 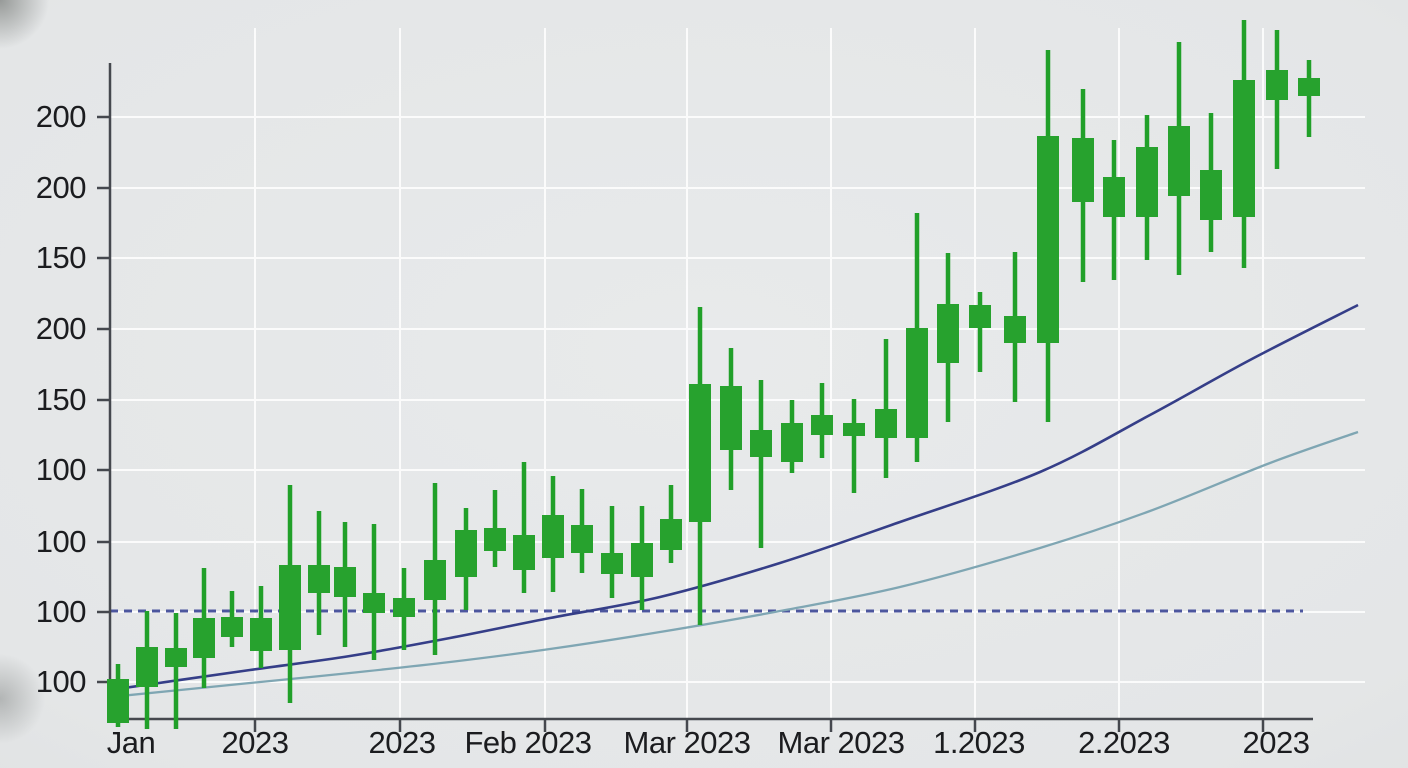 What do you see at coordinates (979, 742) in the screenshot?
I see `x-axis-tick-label: 1.2023` at bounding box center [979, 742].